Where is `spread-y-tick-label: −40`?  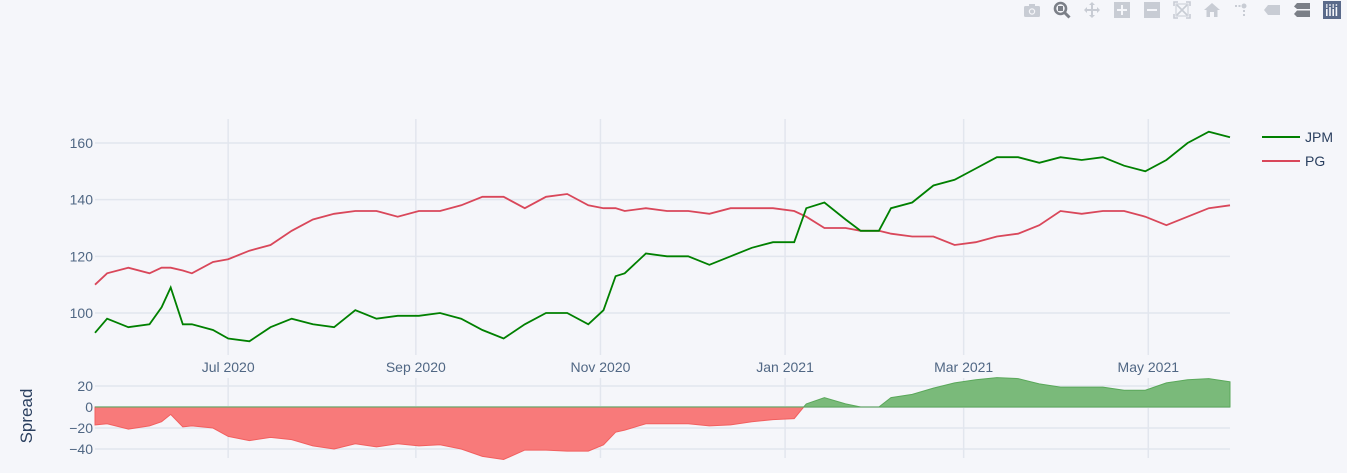
spread-y-tick-label: −40 is located at coordinates (81, 449).